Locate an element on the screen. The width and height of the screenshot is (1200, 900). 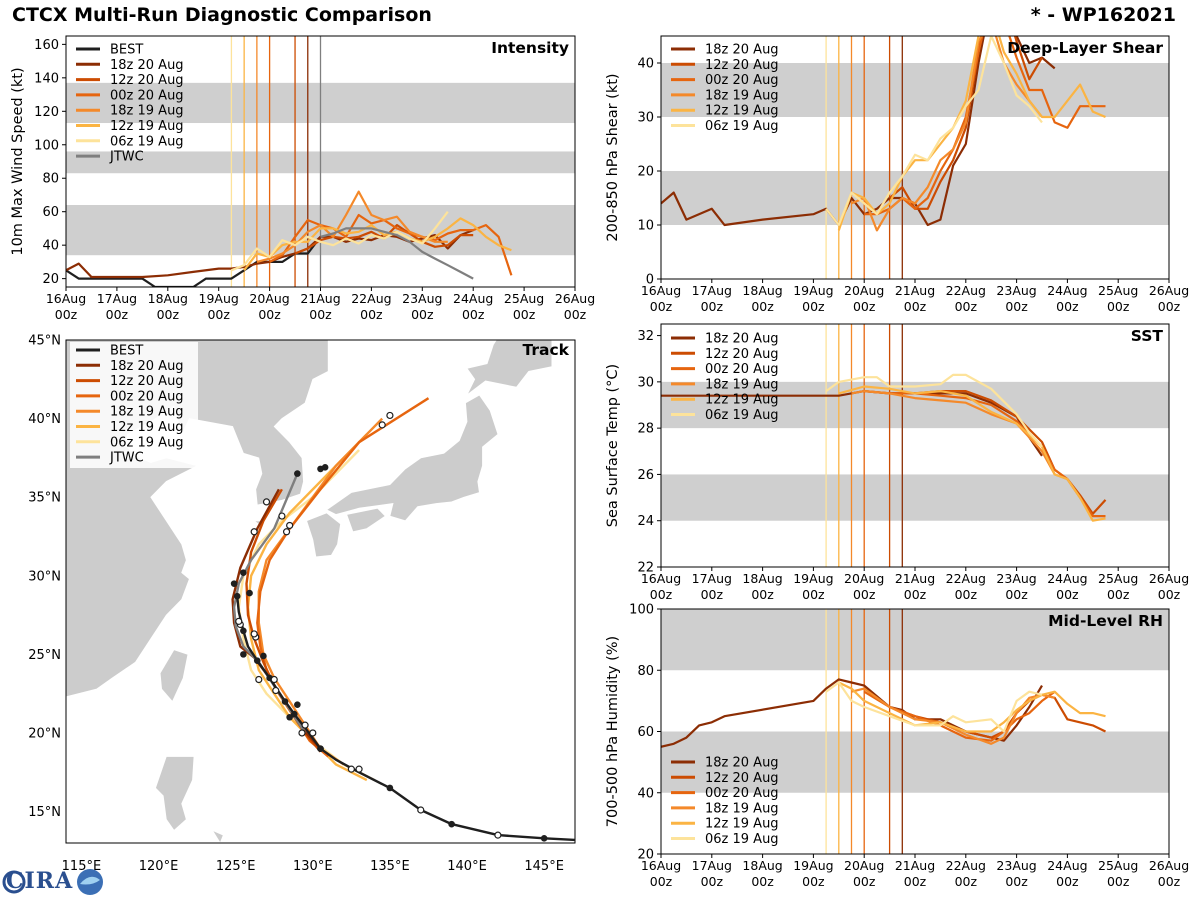
track-ytick-label: 30°N is located at coordinates (44, 576).